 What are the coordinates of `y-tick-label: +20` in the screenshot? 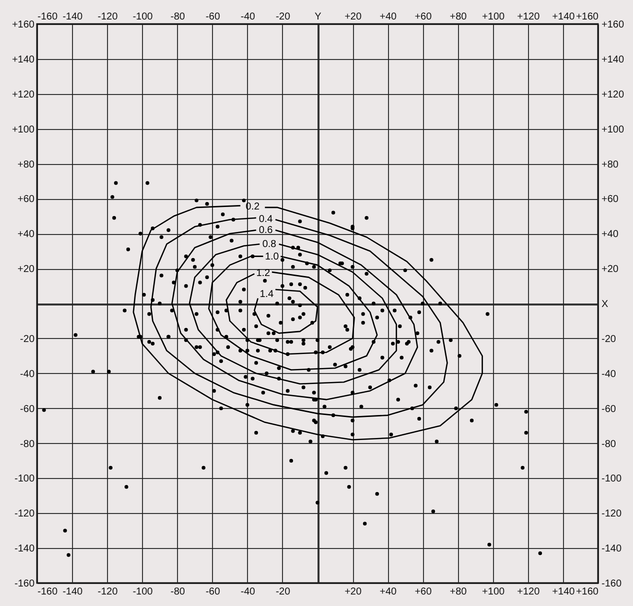 It's located at (26, 270).